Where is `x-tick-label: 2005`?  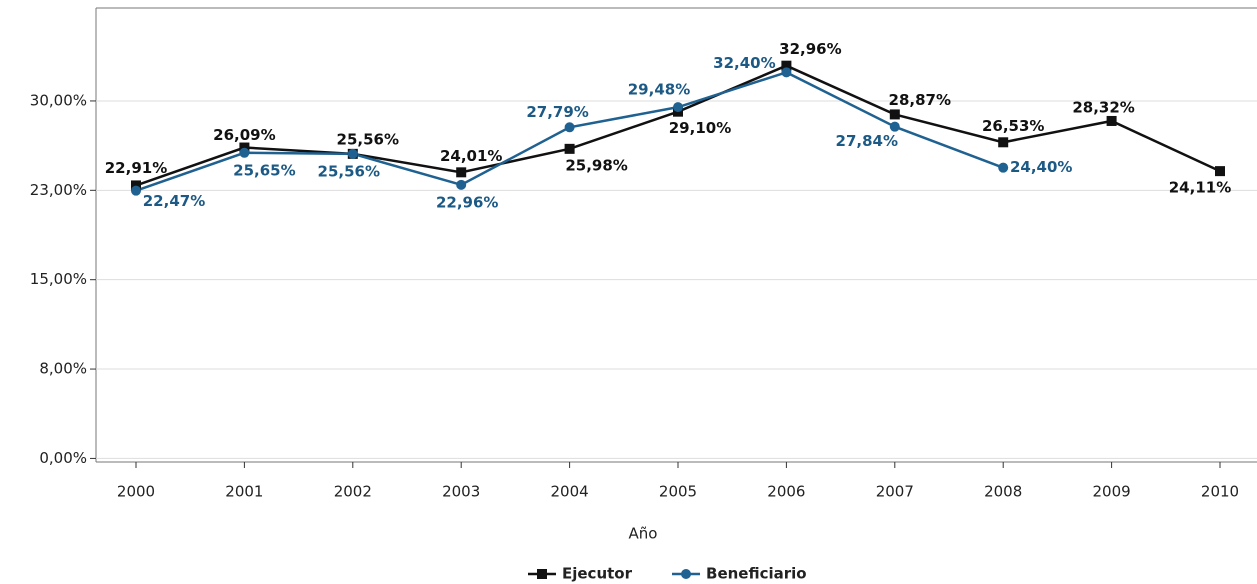 x-tick-label: 2005 is located at coordinates (678, 492).